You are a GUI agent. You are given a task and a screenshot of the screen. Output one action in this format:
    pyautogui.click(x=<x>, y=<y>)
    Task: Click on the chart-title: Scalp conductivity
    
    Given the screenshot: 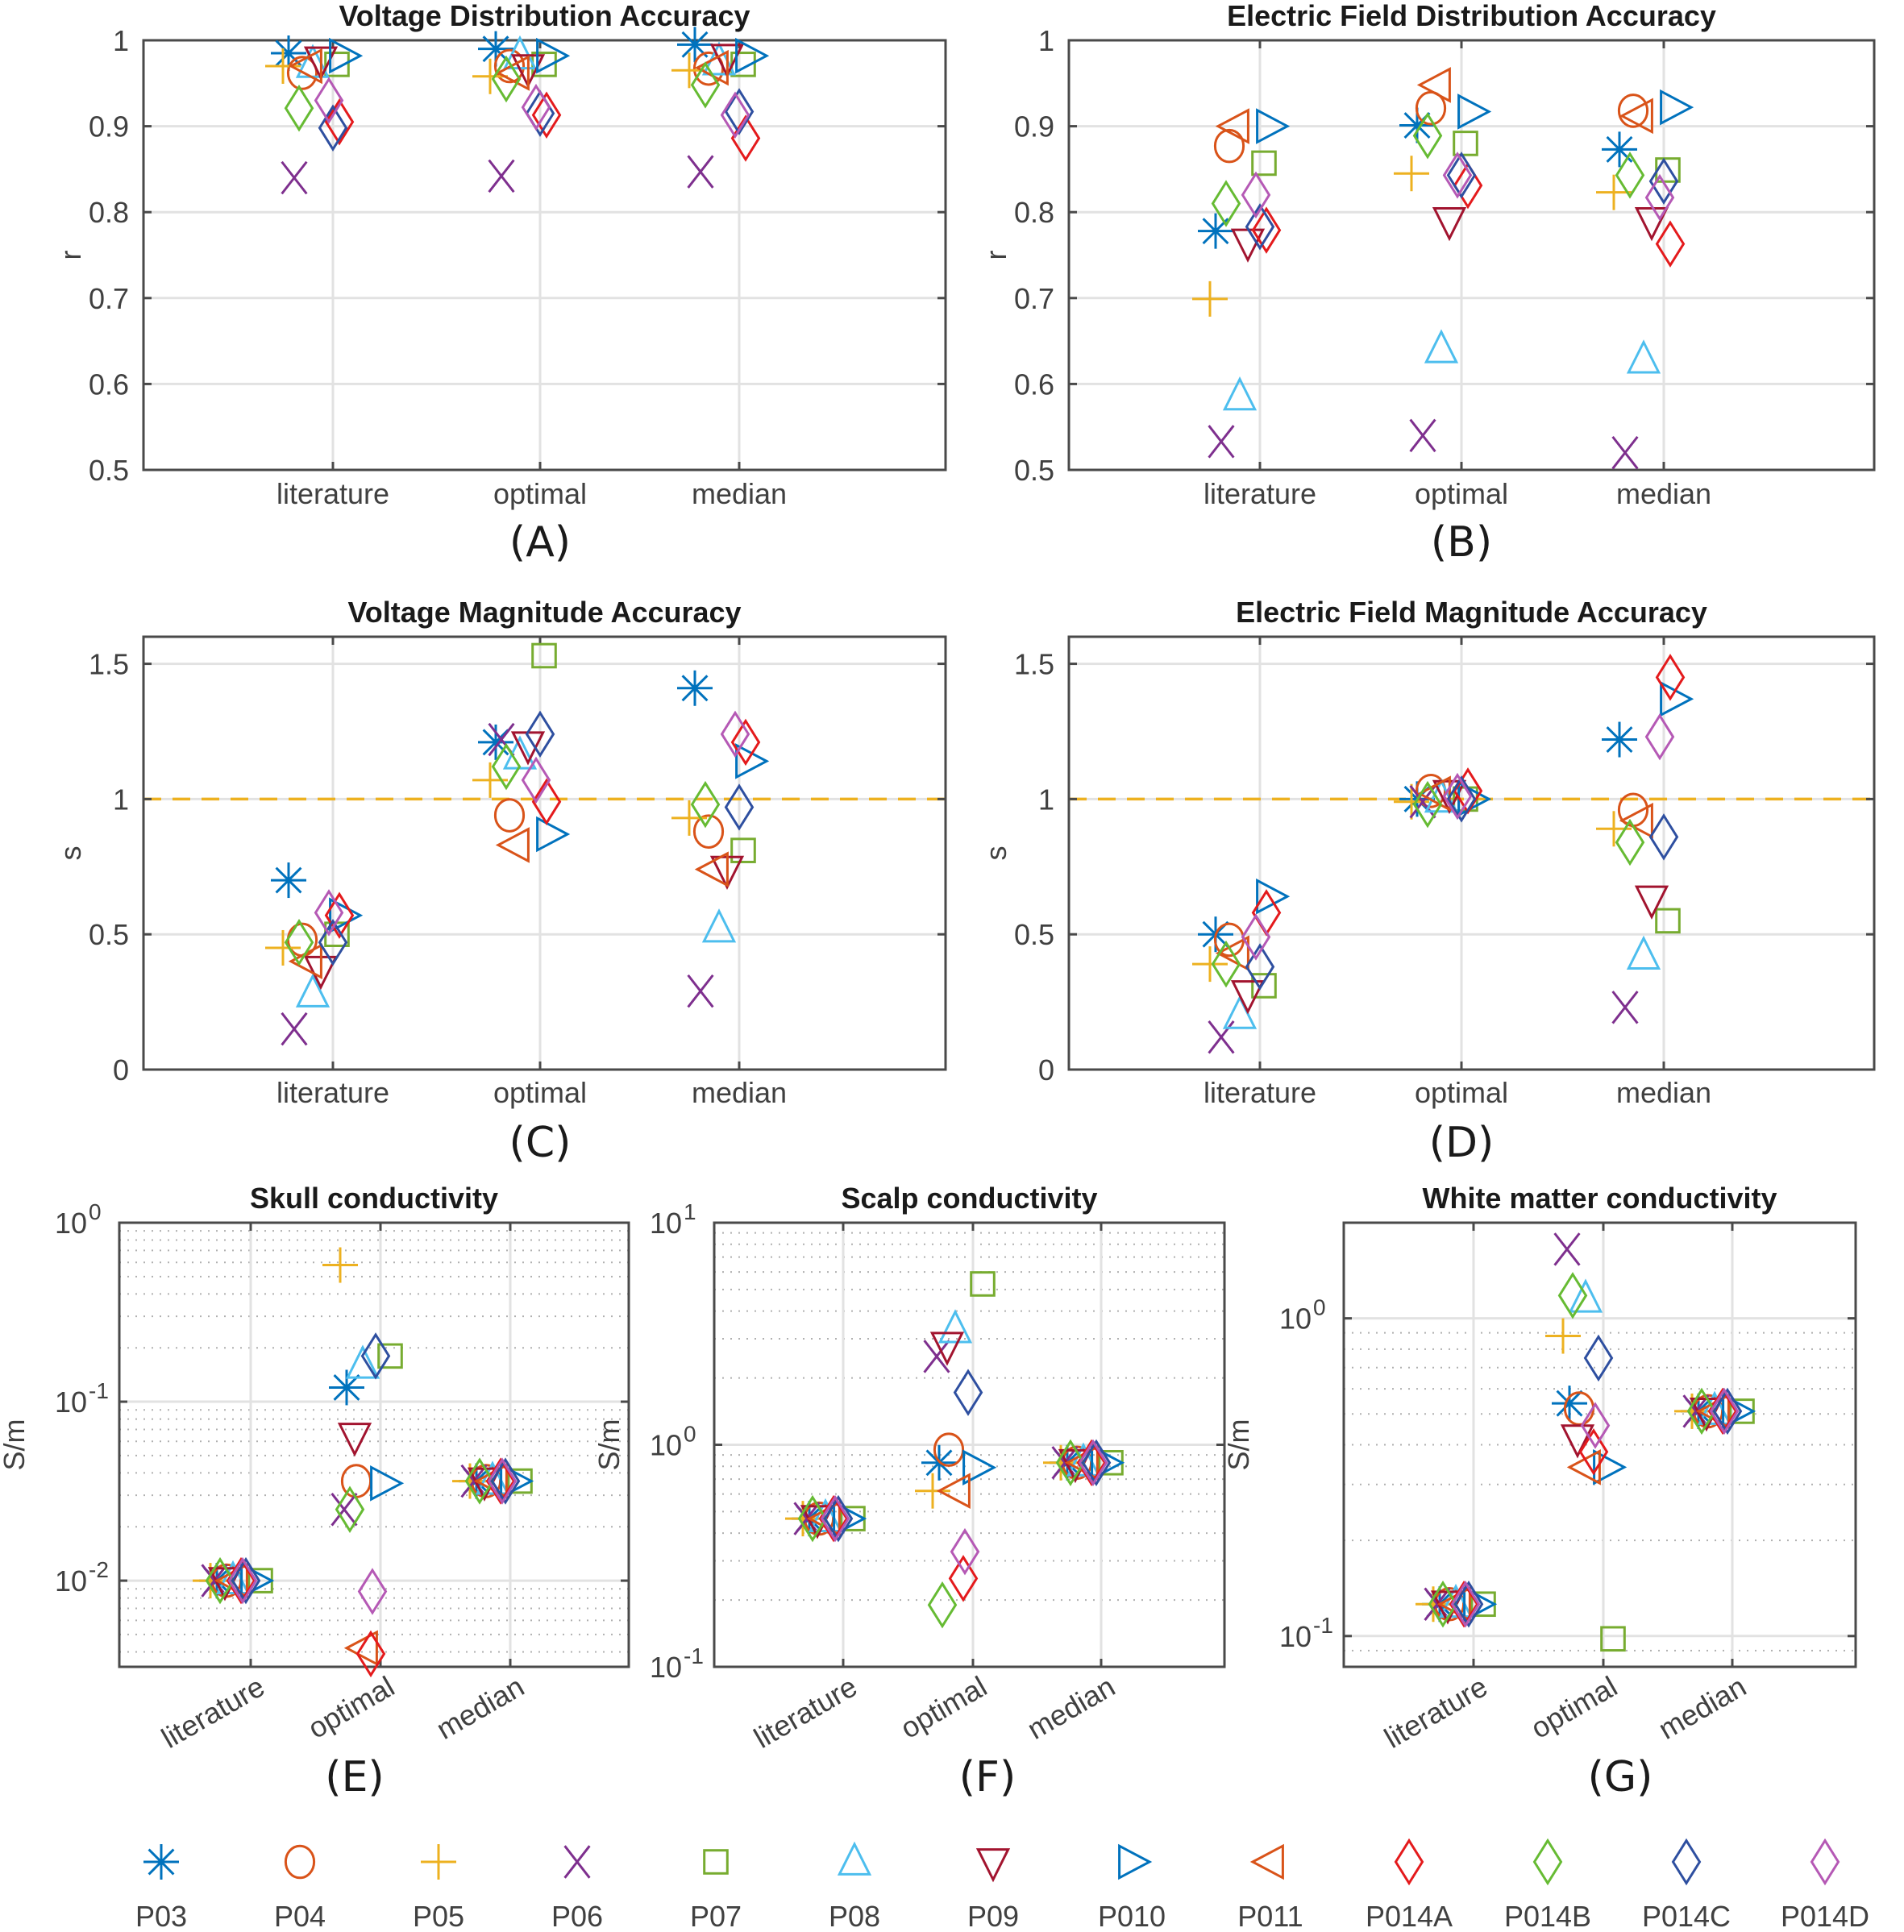 What is the action you would take?
    pyautogui.click(x=969, y=1198)
    